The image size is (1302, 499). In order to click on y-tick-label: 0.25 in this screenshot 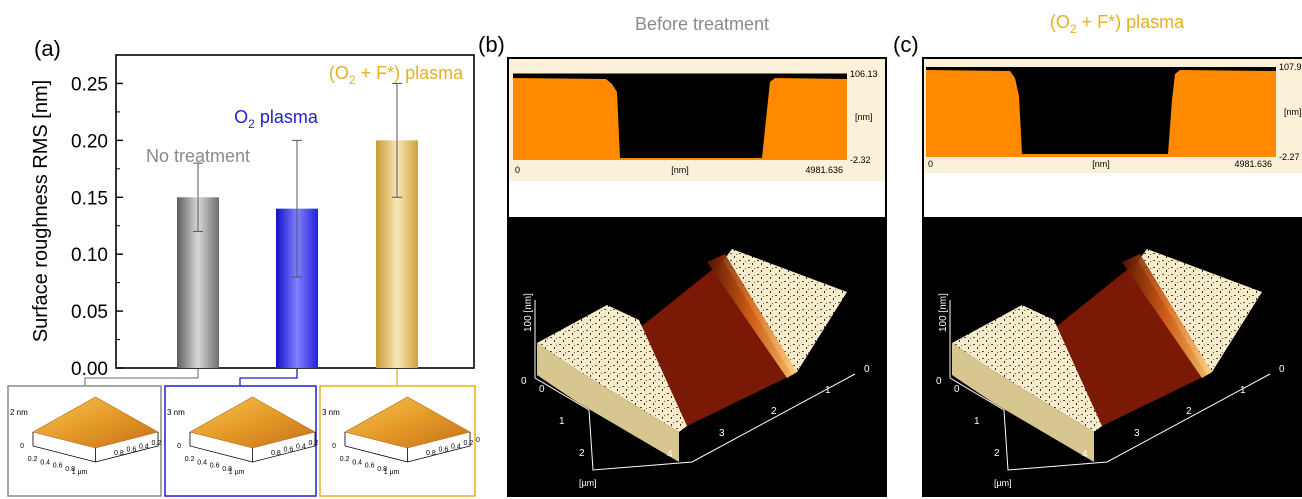, I will do `click(89, 84)`.